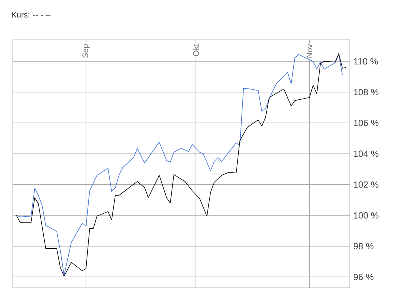  Describe the element at coordinates (309, 51) in the screenshot. I see `x-tick-label: Nov` at that location.